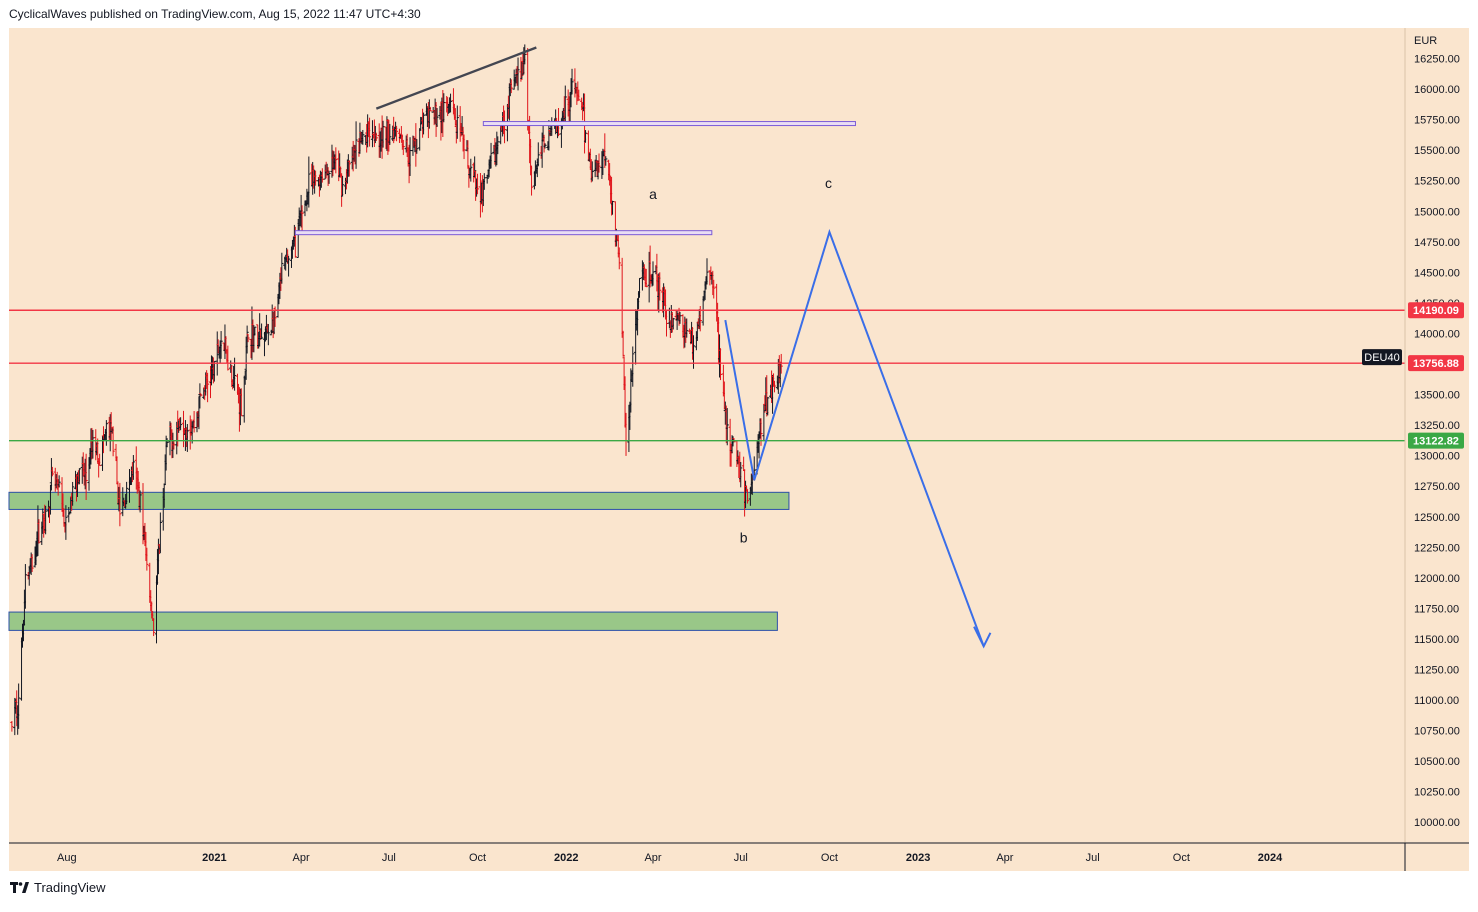 The image size is (1478, 912). What do you see at coordinates (1437, 212) in the screenshot?
I see `y-tick-label: 15000.00` at bounding box center [1437, 212].